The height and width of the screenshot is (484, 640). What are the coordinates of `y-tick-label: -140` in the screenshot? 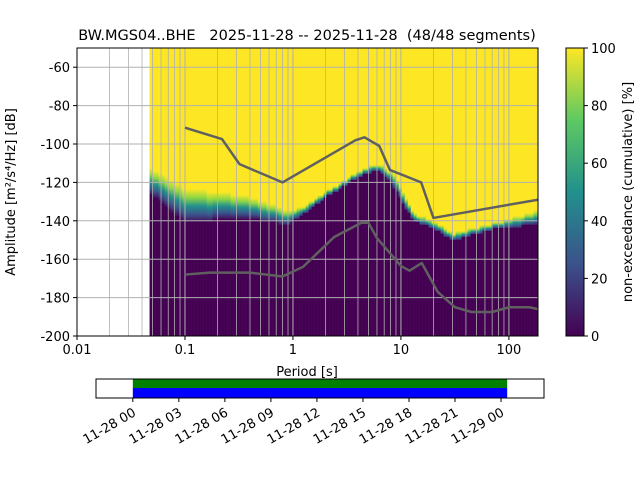 It's located at (55, 222).